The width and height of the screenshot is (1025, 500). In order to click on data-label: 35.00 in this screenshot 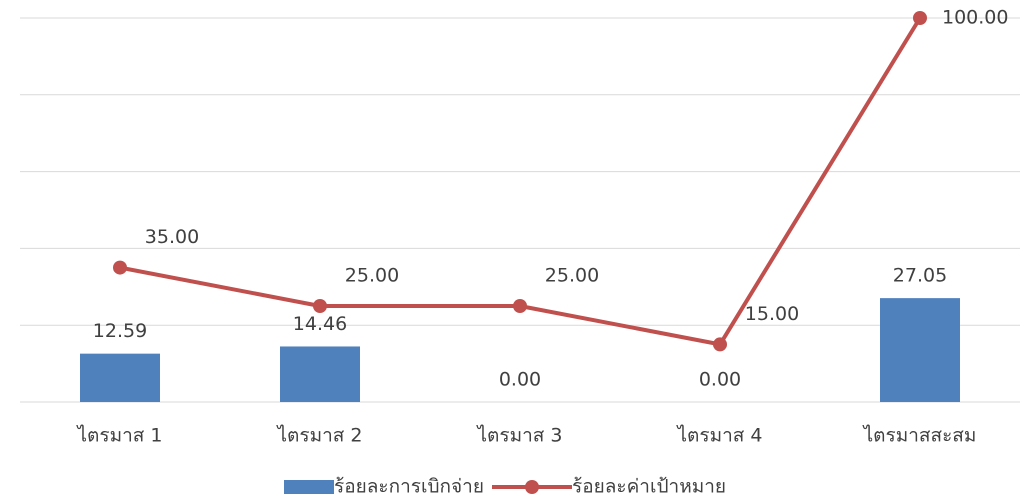, I will do `click(172, 237)`.